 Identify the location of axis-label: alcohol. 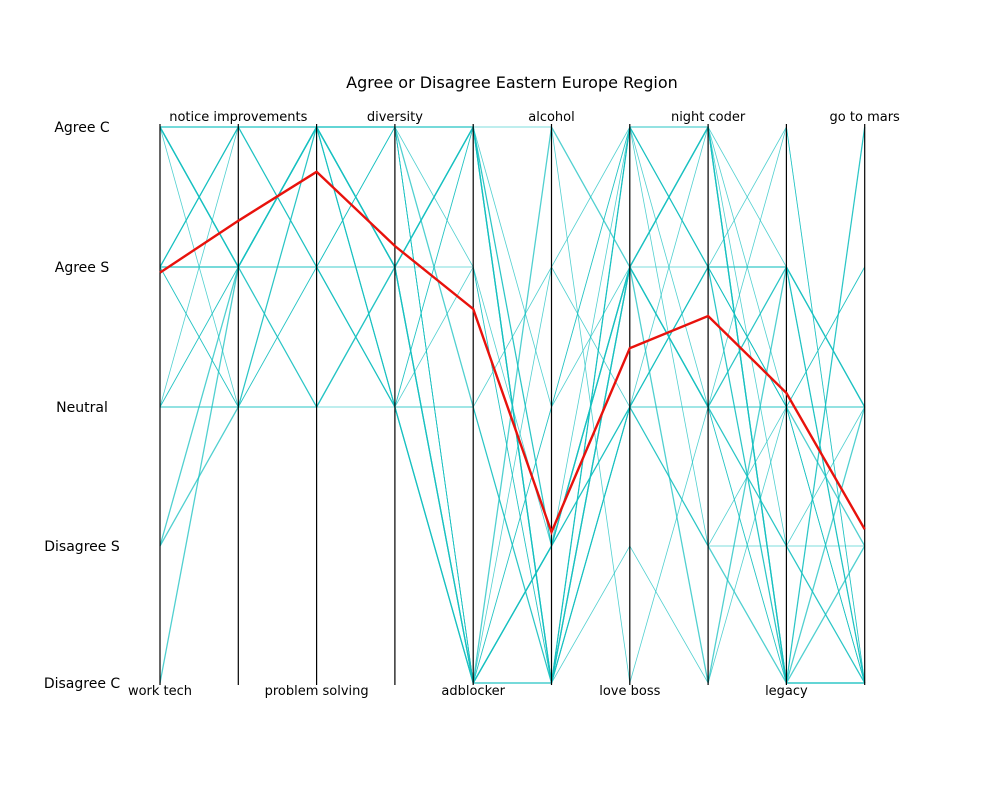
(551, 117).